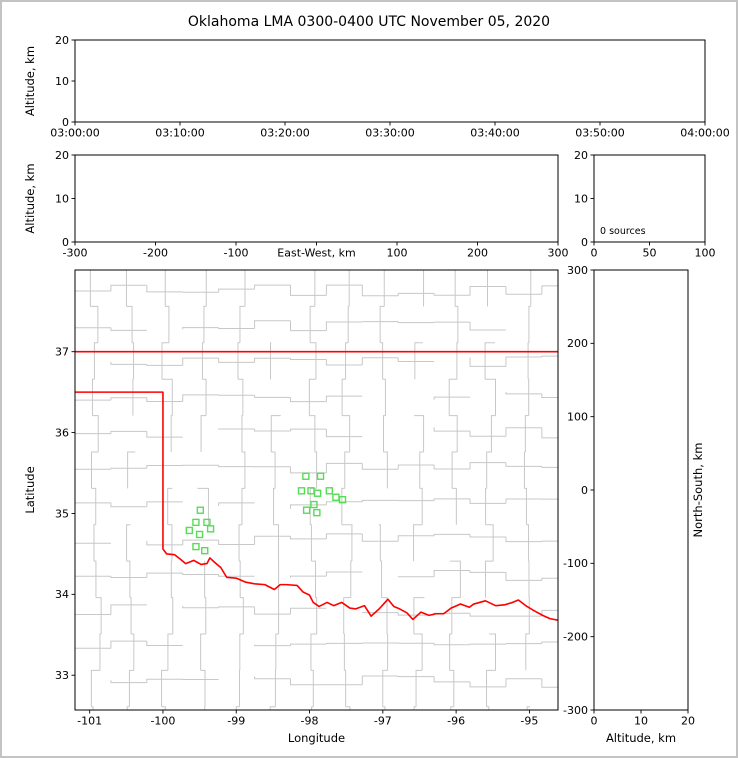 This screenshot has width=738, height=758. I want to click on svg-text: 03:30:00, so click(389, 133).